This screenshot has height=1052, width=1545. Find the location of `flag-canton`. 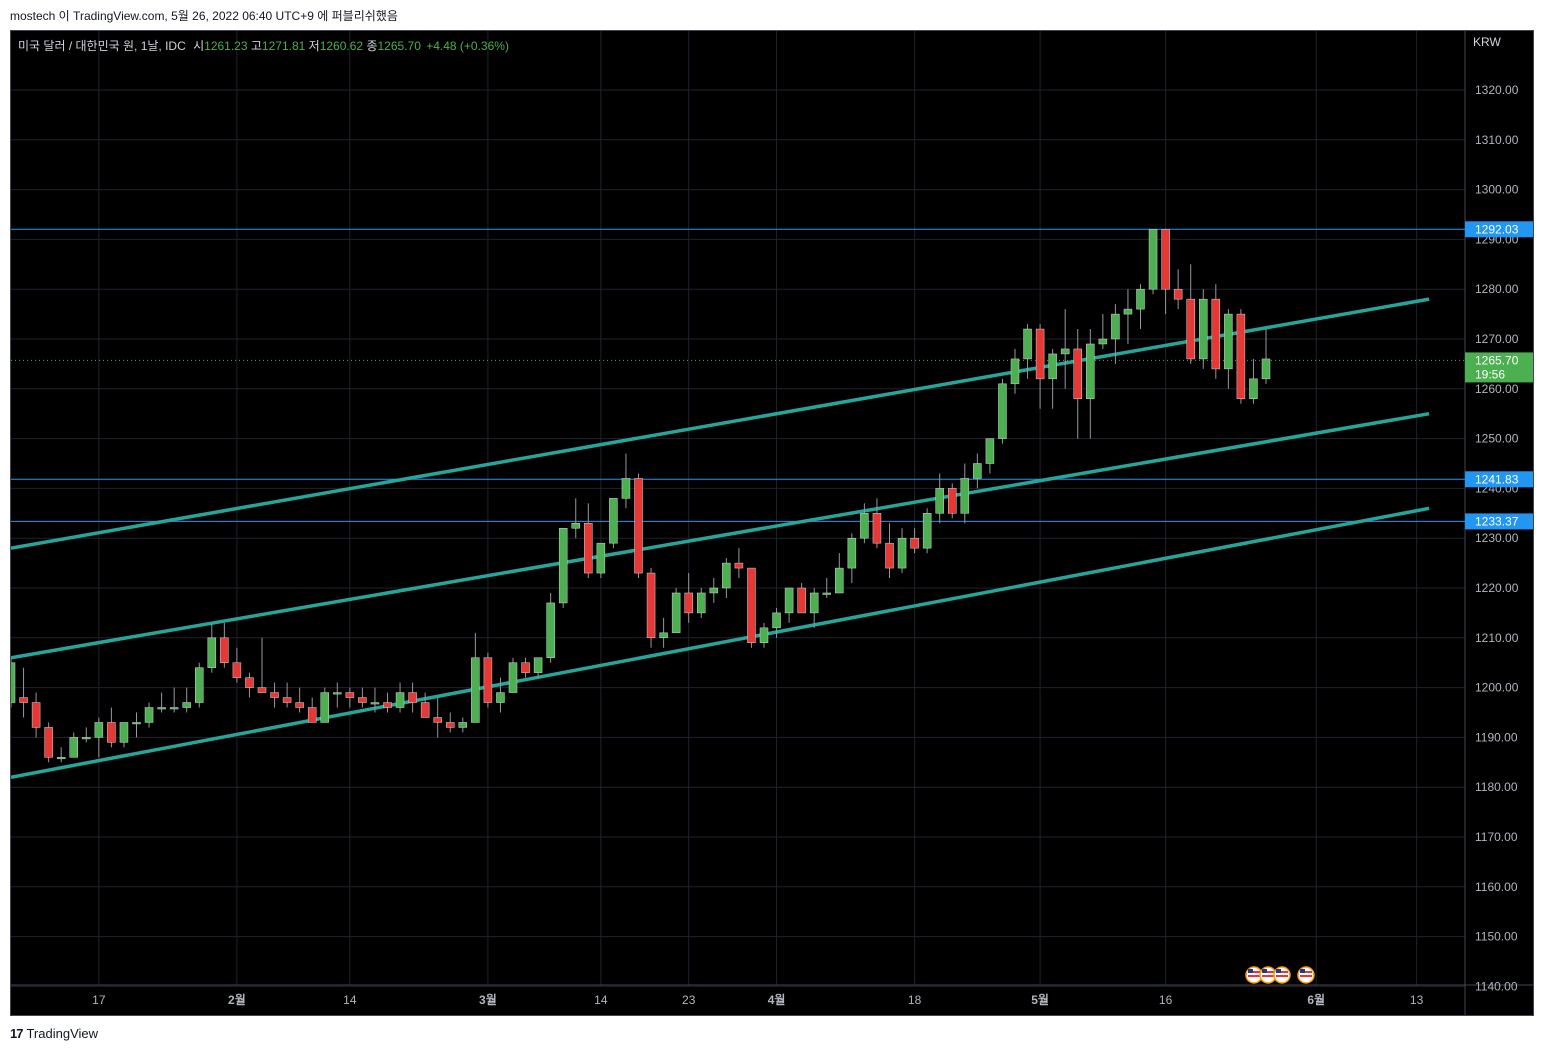

flag-canton is located at coordinates (1302, 971).